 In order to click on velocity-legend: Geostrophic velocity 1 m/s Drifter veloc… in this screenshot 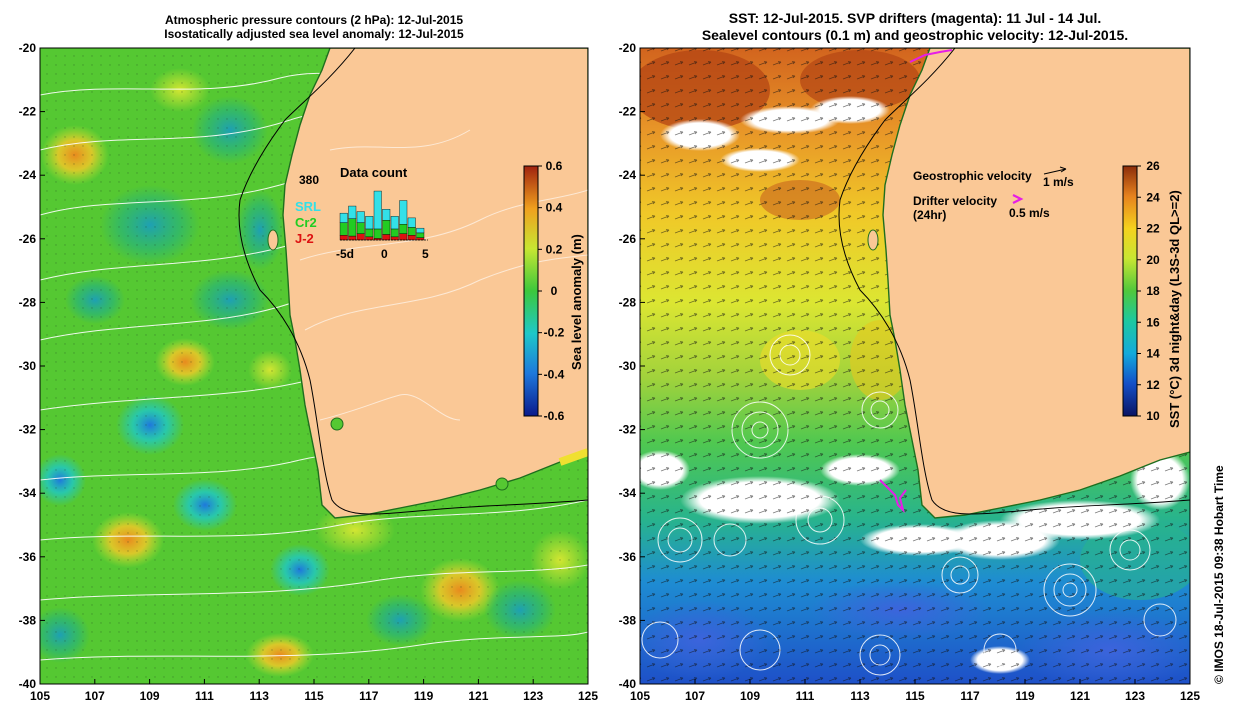, I will do `click(993, 194)`.